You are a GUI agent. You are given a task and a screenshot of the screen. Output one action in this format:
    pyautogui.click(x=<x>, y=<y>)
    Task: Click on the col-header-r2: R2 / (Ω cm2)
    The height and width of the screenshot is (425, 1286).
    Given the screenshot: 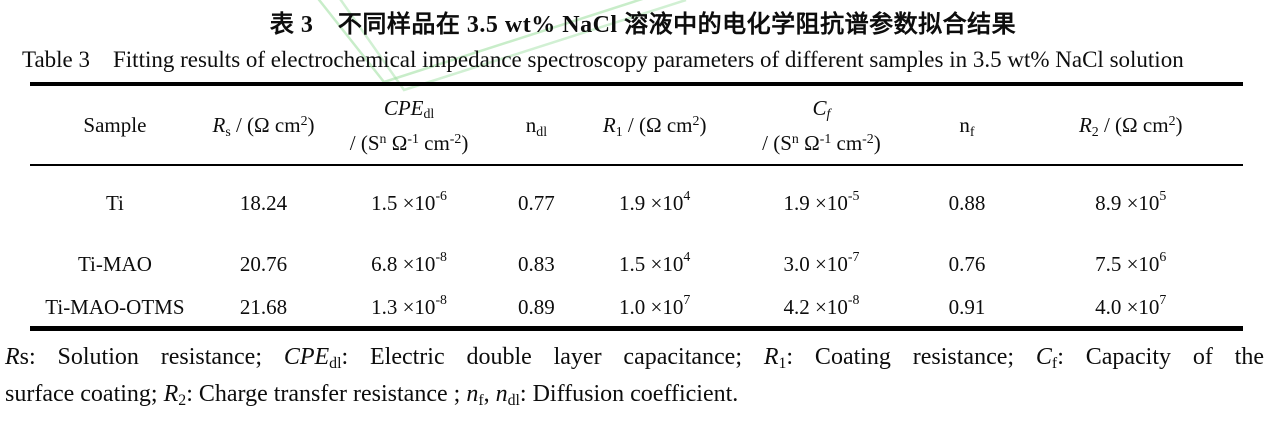 What is the action you would take?
    pyautogui.click(x=1131, y=125)
    